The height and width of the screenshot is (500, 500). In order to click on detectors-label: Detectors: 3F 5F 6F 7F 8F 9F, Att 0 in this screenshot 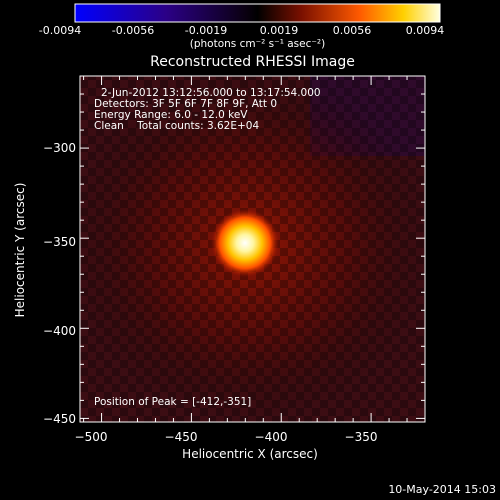, I will do `click(186, 104)`.